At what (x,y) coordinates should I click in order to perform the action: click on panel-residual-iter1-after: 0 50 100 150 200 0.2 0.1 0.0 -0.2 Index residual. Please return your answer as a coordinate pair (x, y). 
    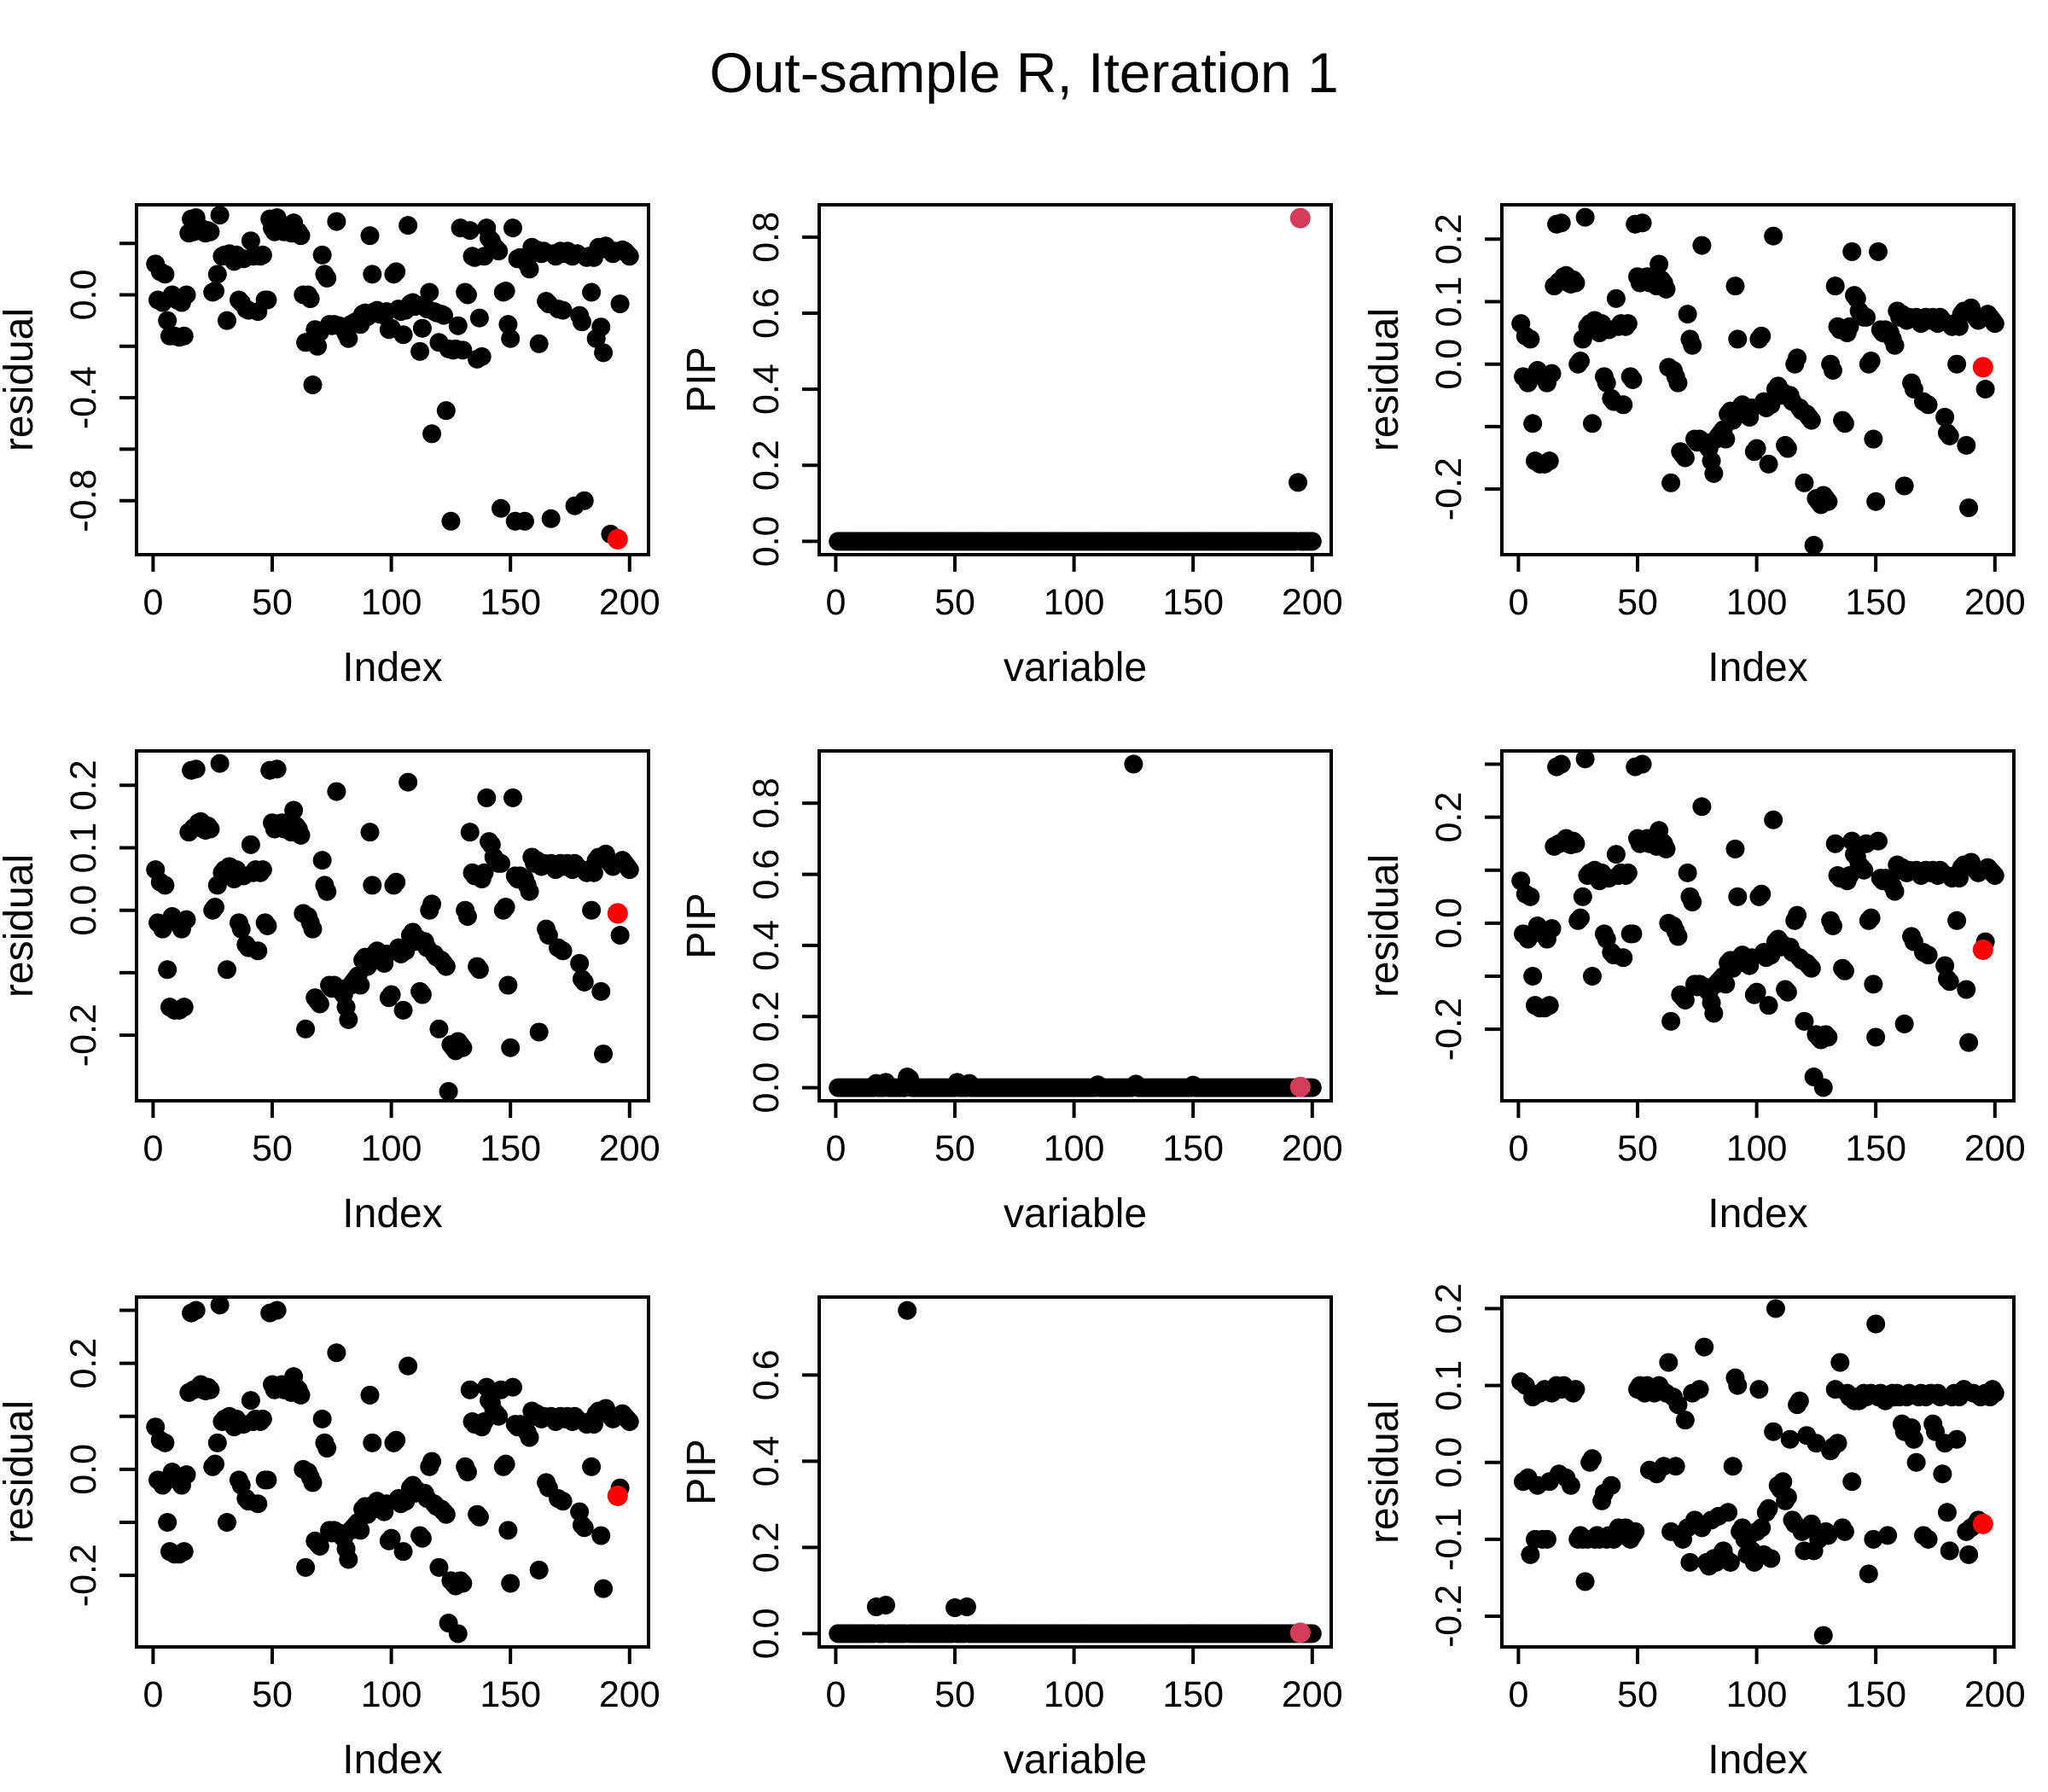
    Looking at the image, I should click on (1694, 447).